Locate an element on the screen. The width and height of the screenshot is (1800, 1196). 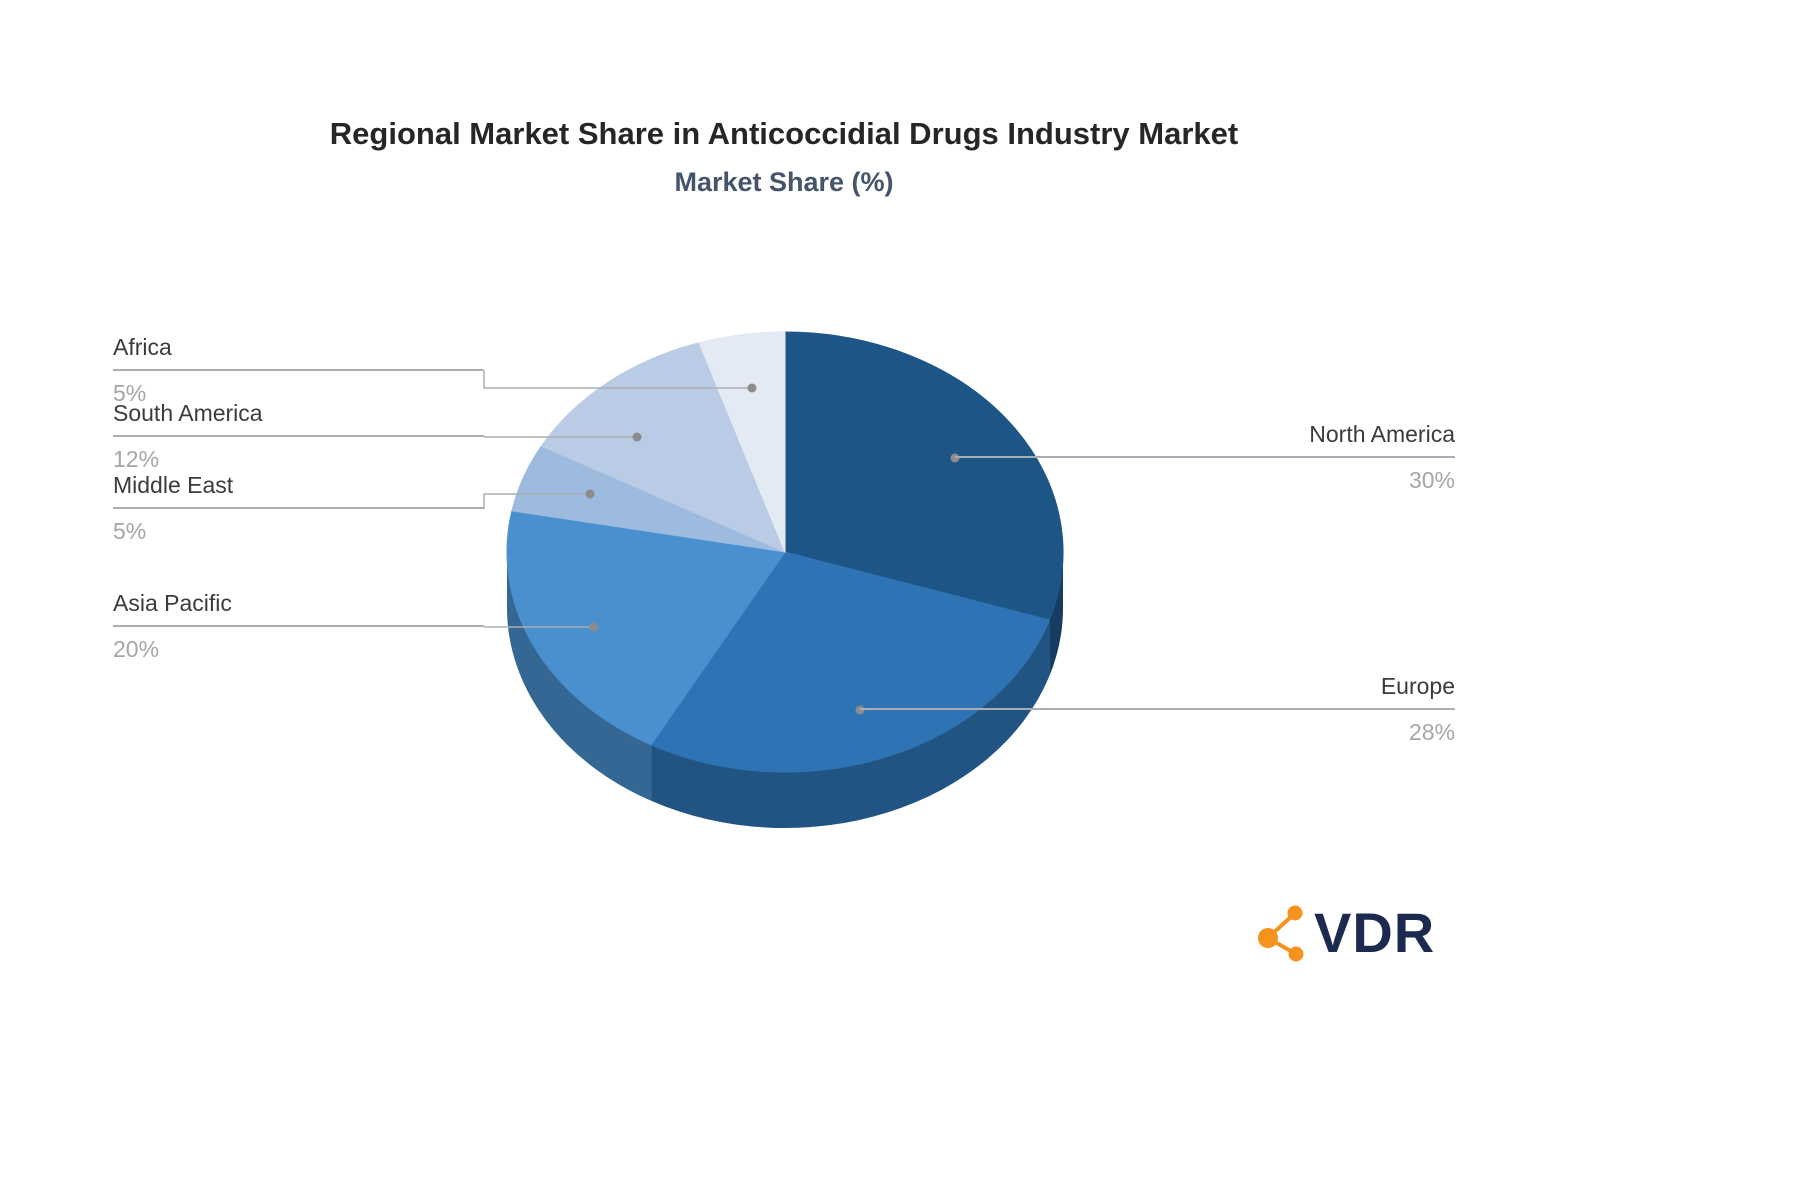
chart-subtitle: Market Share (%) is located at coordinates (784, 182).